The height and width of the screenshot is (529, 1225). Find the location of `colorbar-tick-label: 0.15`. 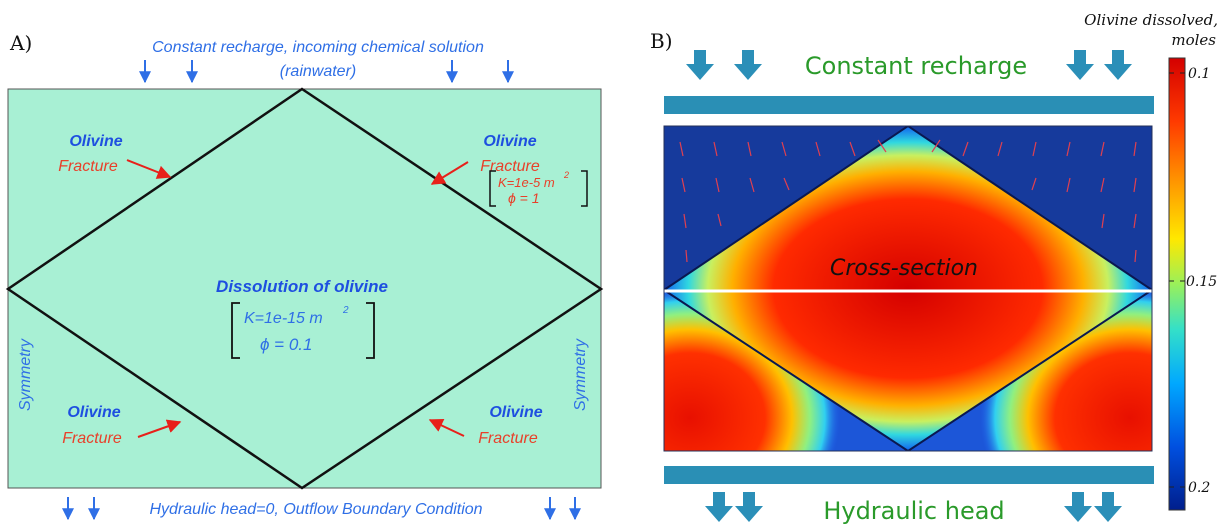

colorbar-tick-label: 0.15 is located at coordinates (1201, 282).